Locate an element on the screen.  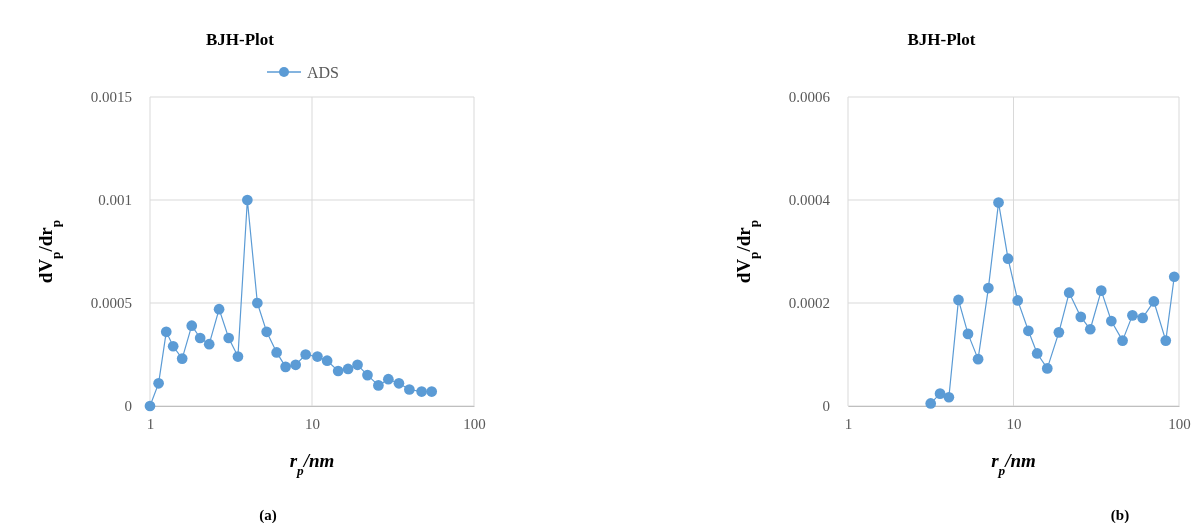
text: (a) is located at coordinates (268, 515).